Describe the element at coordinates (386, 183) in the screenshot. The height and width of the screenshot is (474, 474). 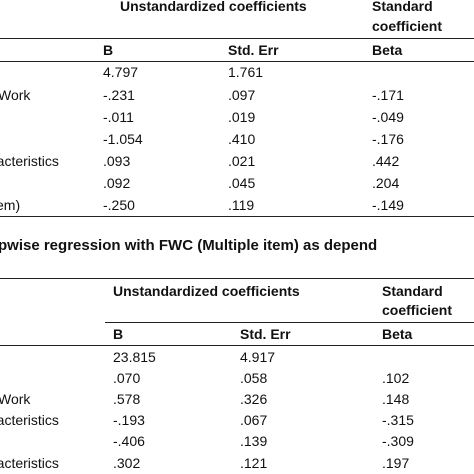
I see `cell-beta: .204` at that location.